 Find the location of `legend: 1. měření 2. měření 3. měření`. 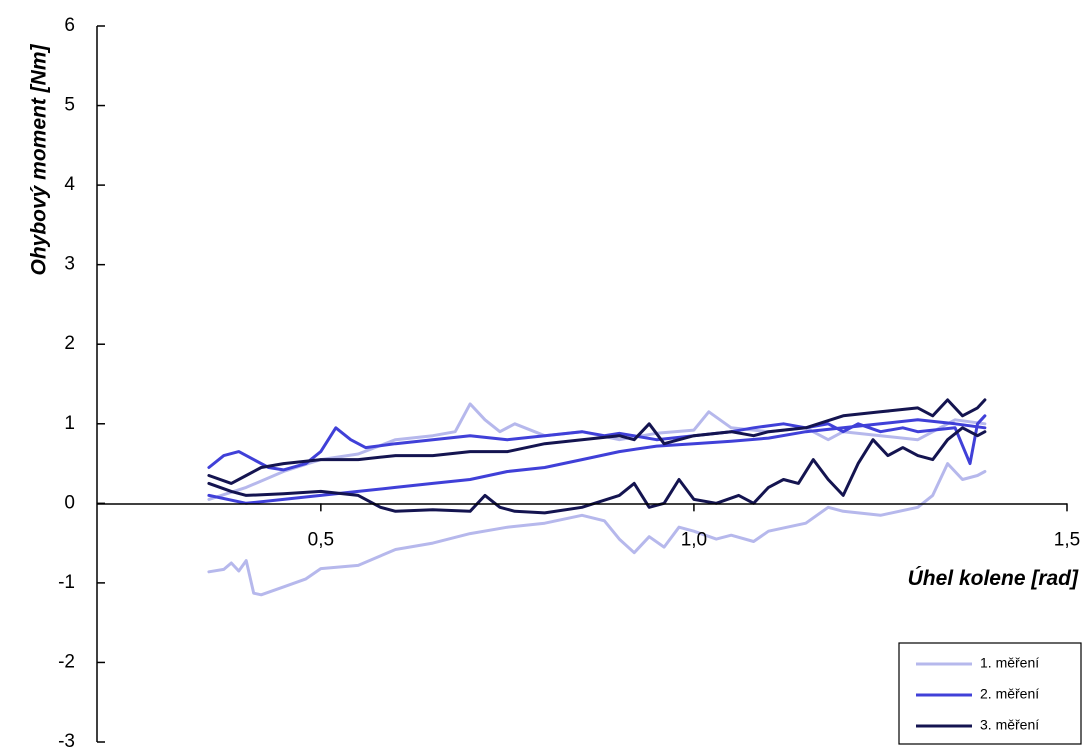

legend: 1. měření 2. měření 3. měření is located at coordinates (990, 693).